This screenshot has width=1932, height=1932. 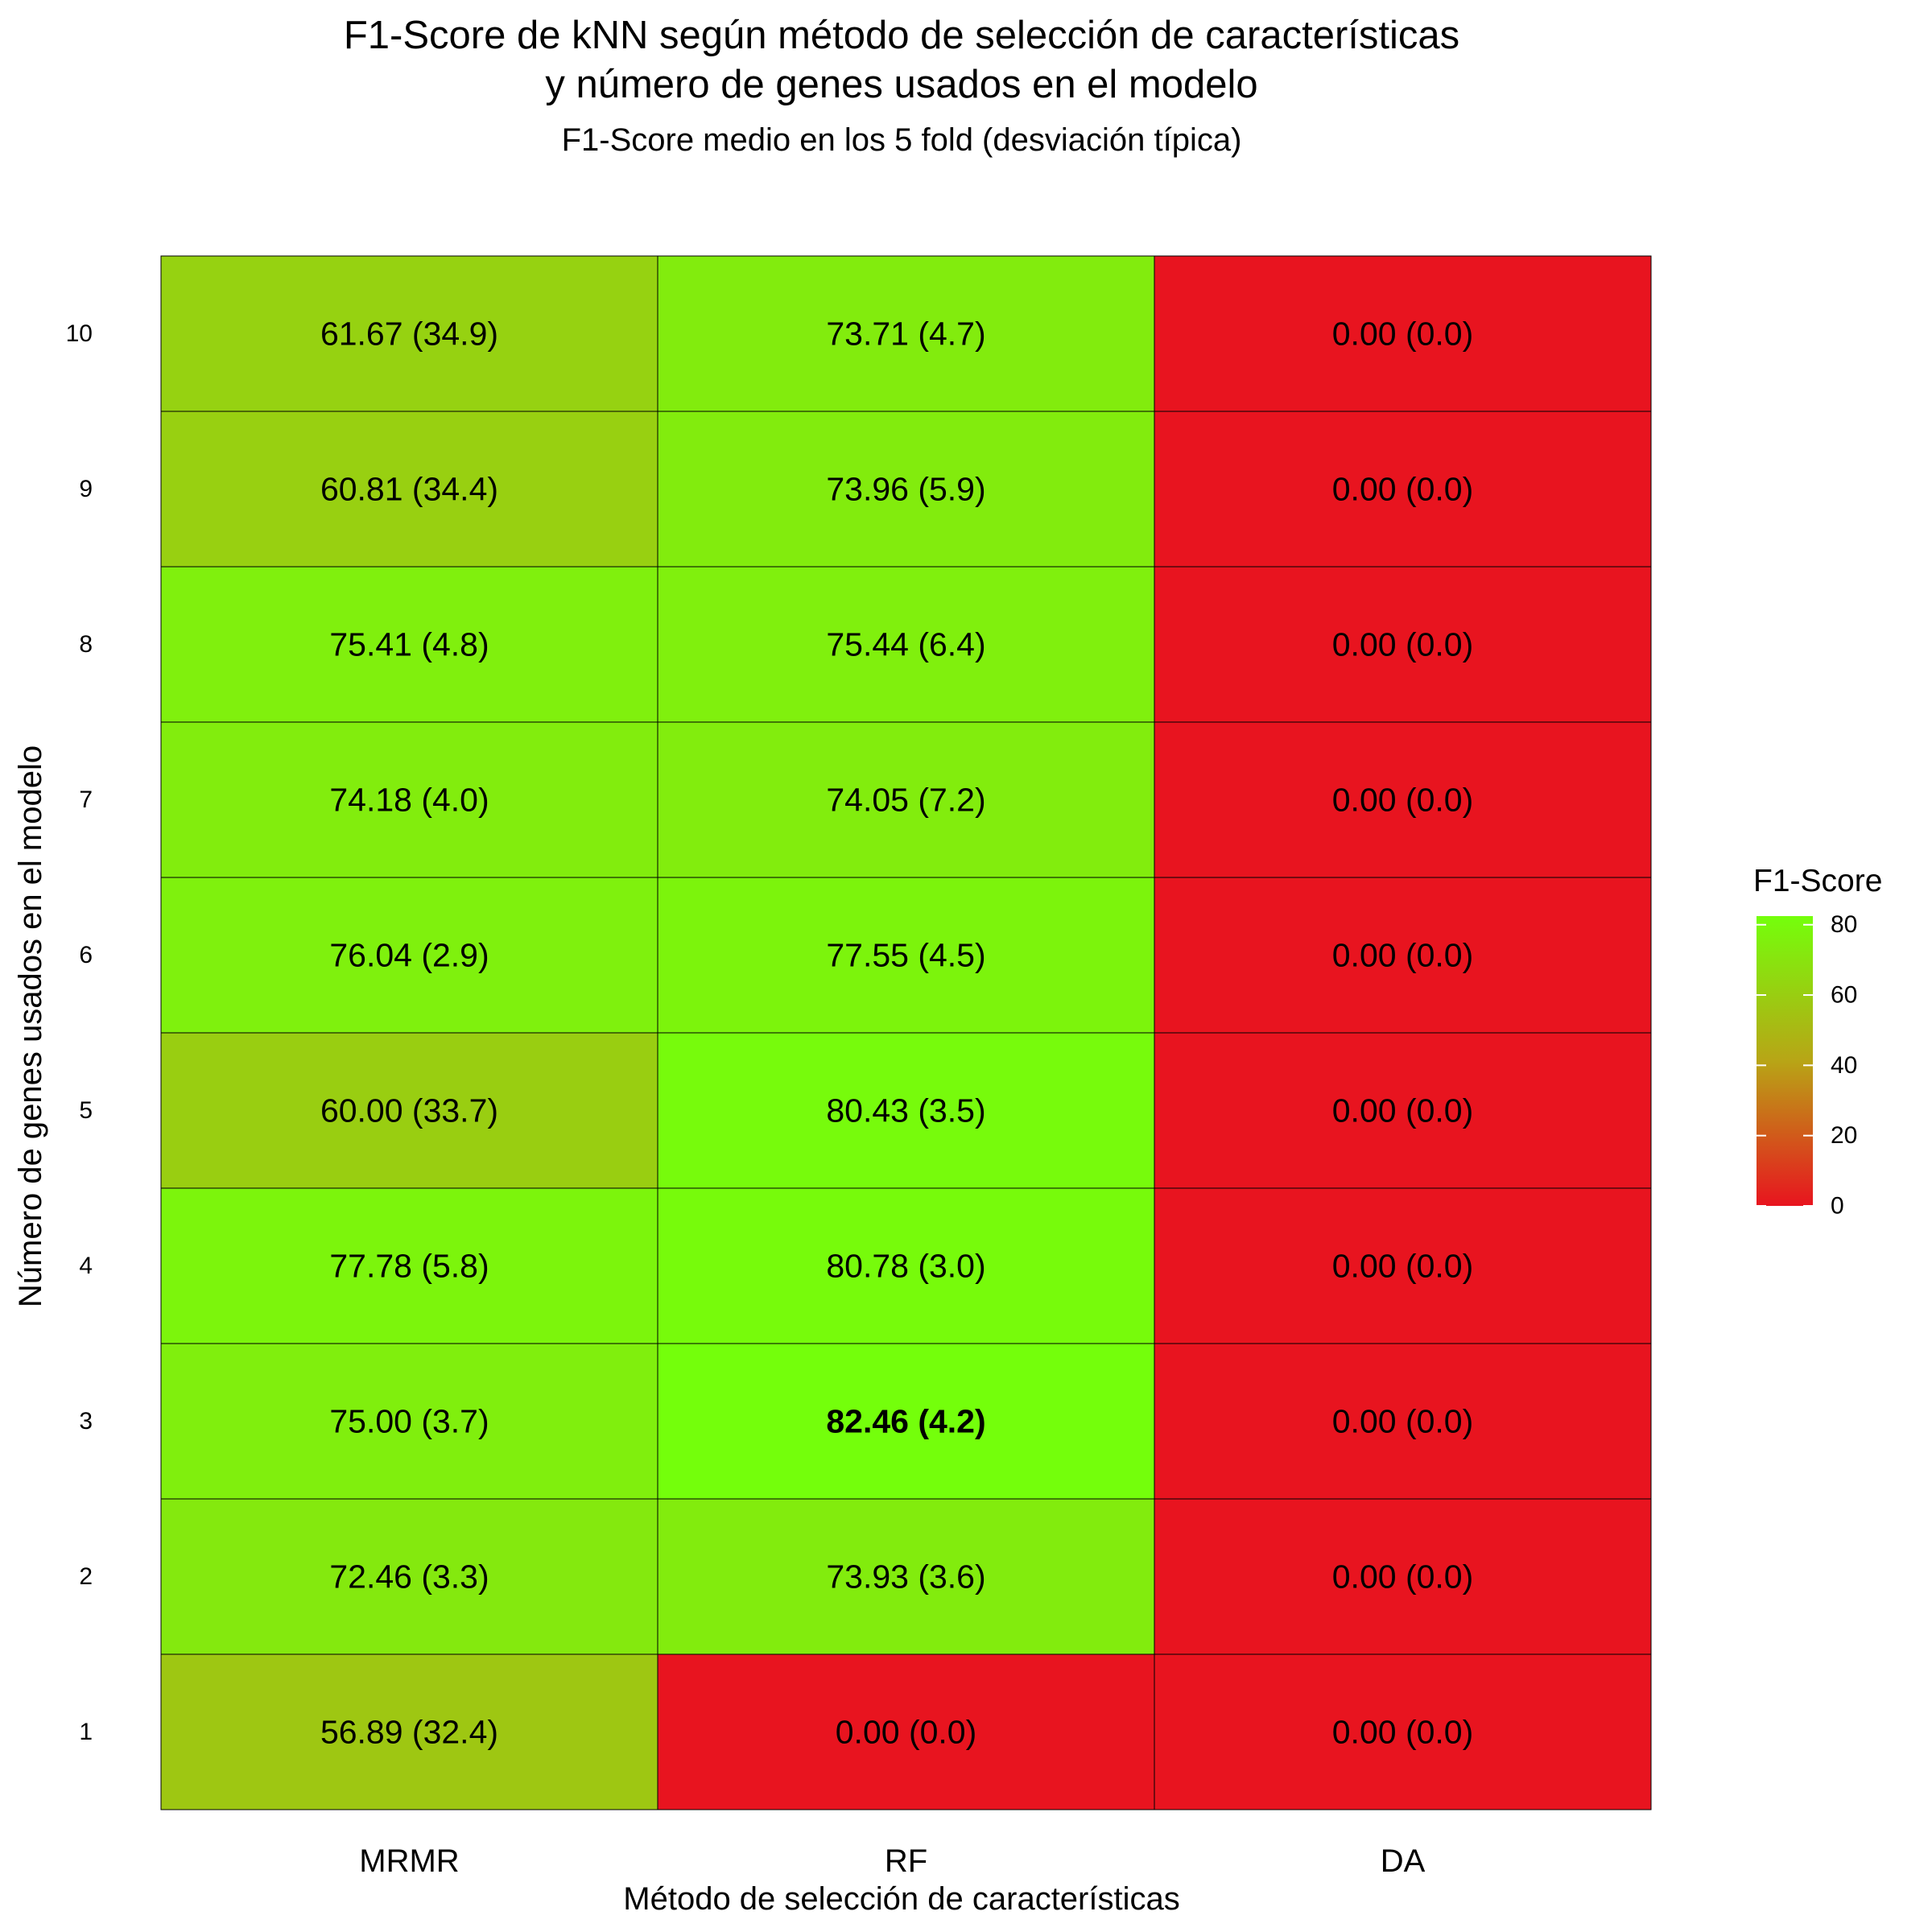 I want to click on legend-title: F1-Score, so click(x=1817, y=881).